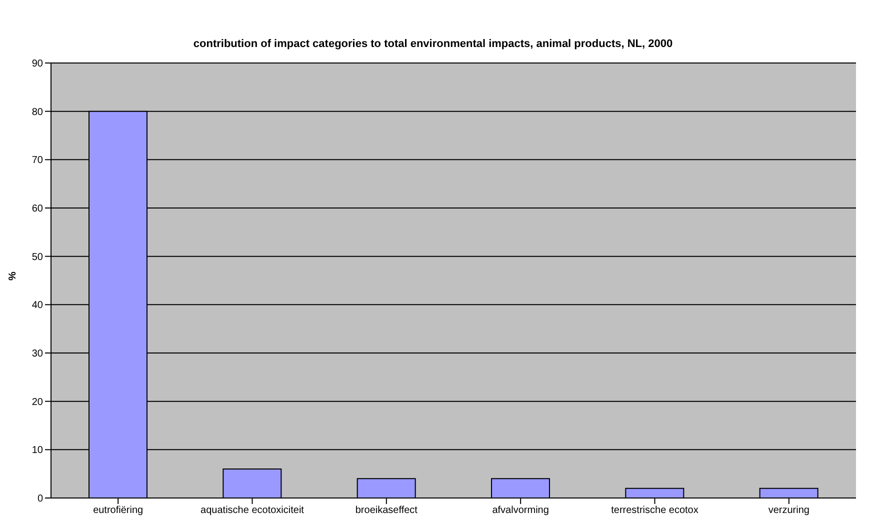 The height and width of the screenshot is (525, 869). I want to click on y-tick-label: 80, so click(38, 112).